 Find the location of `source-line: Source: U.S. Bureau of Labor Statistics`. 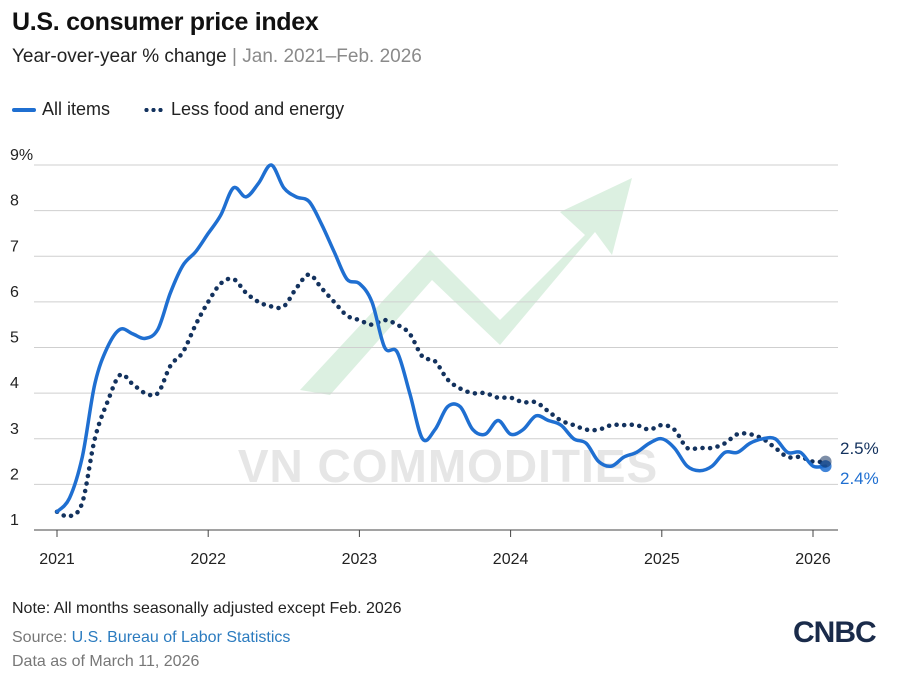

source-line: Source: U.S. Bureau of Labor Statistics is located at coordinates (151, 638).